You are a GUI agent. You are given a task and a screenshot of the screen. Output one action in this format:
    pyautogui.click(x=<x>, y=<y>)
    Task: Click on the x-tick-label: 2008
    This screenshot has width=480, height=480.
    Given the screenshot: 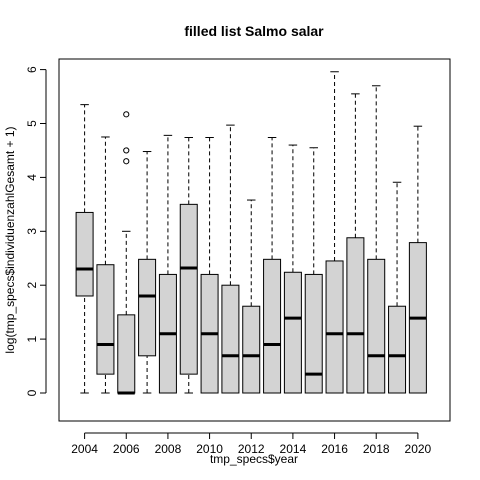 What is the action you would take?
    pyautogui.click(x=168, y=449)
    